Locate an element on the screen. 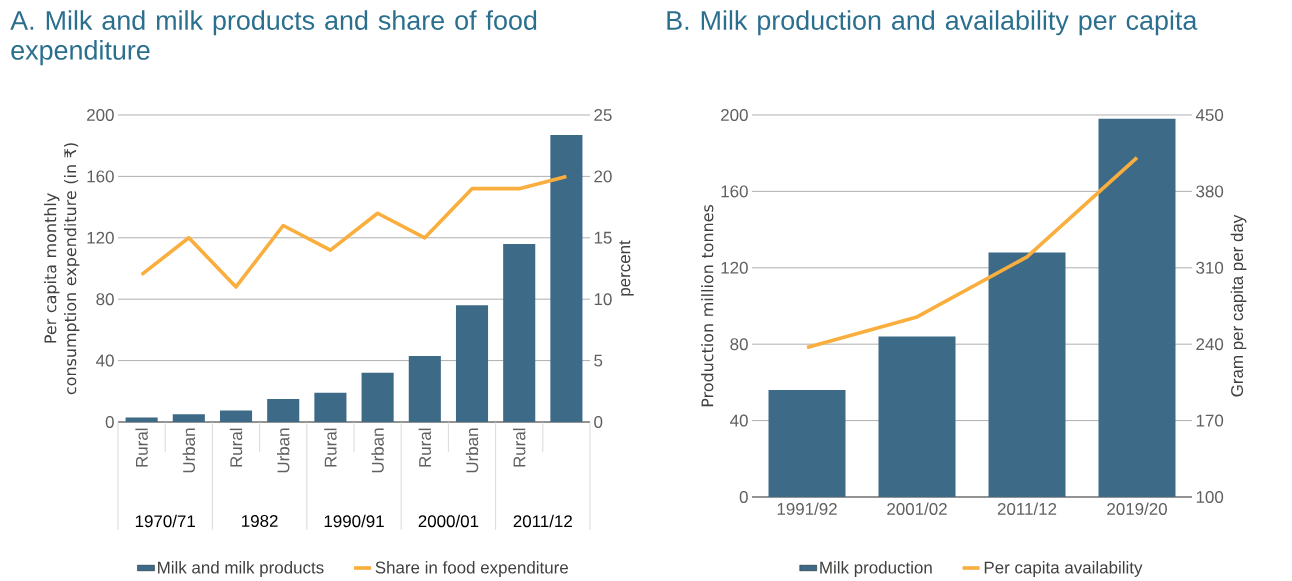  text: 1990/91 is located at coordinates (354, 521).